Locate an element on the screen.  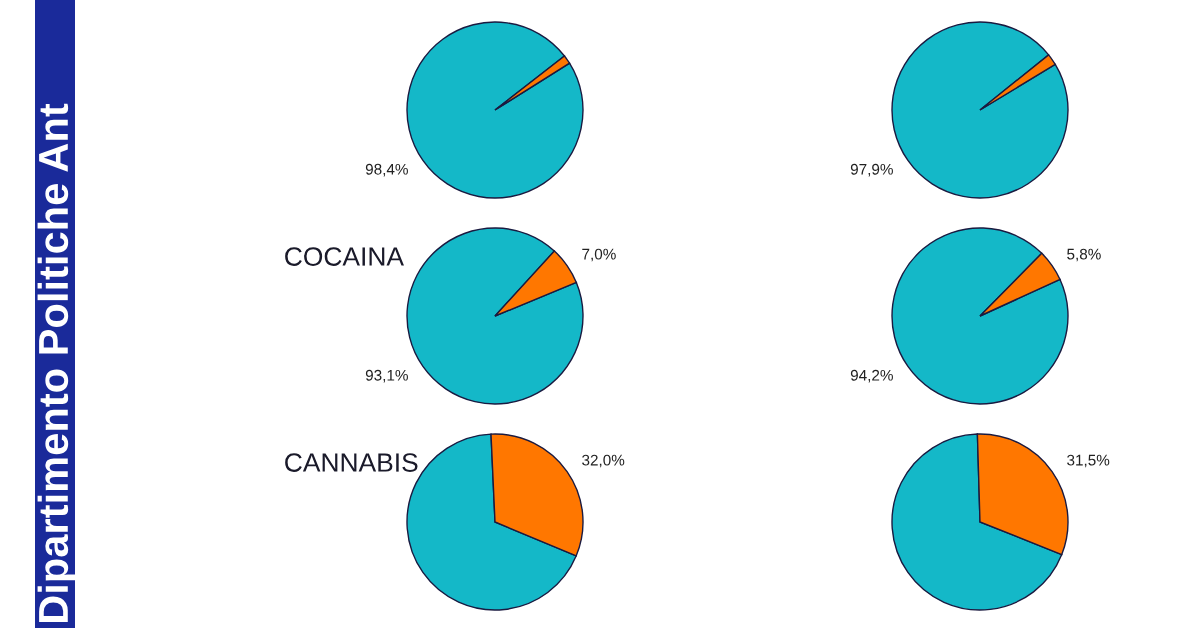
data-label: 31,5% is located at coordinates (1088, 461).